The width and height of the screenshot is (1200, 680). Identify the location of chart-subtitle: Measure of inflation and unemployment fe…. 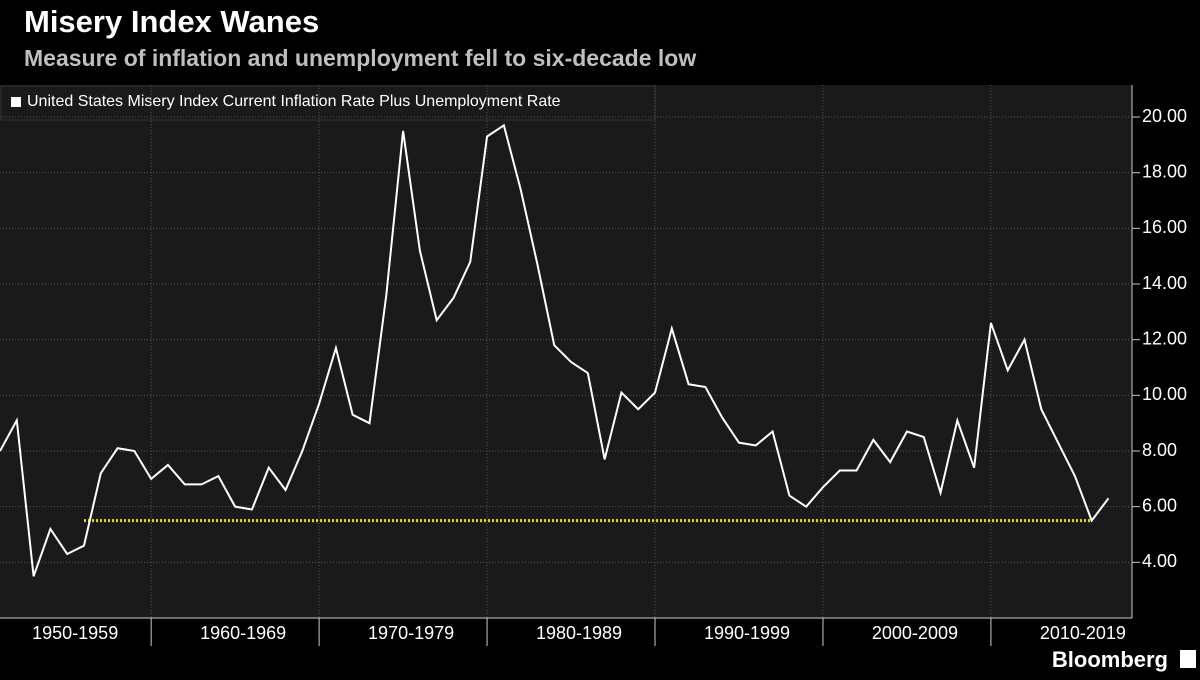
(360, 58).